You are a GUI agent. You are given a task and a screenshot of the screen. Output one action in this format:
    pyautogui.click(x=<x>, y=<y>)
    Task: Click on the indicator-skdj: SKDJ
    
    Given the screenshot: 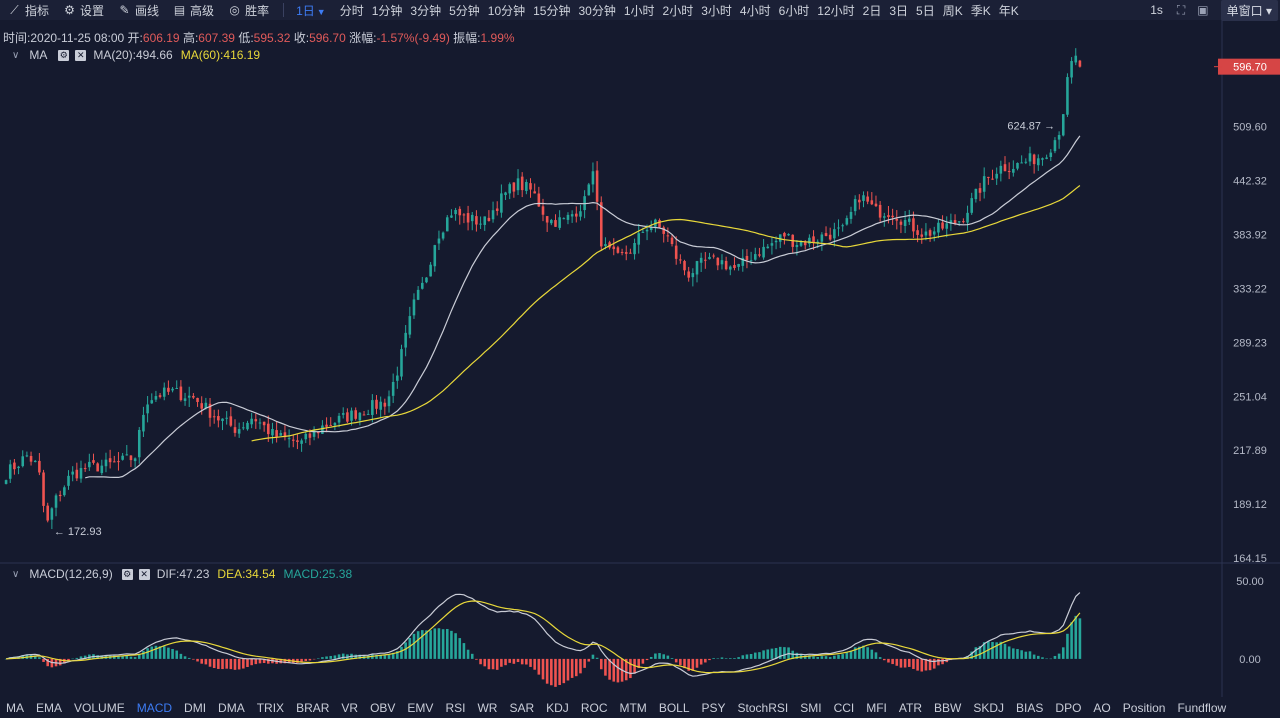 What is the action you would take?
    pyautogui.click(x=989, y=707)
    